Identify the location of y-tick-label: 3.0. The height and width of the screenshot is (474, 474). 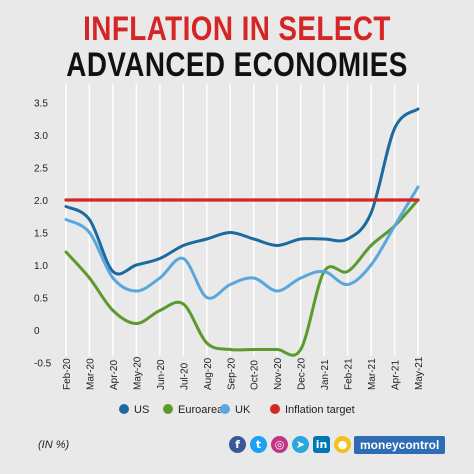
(41, 136).